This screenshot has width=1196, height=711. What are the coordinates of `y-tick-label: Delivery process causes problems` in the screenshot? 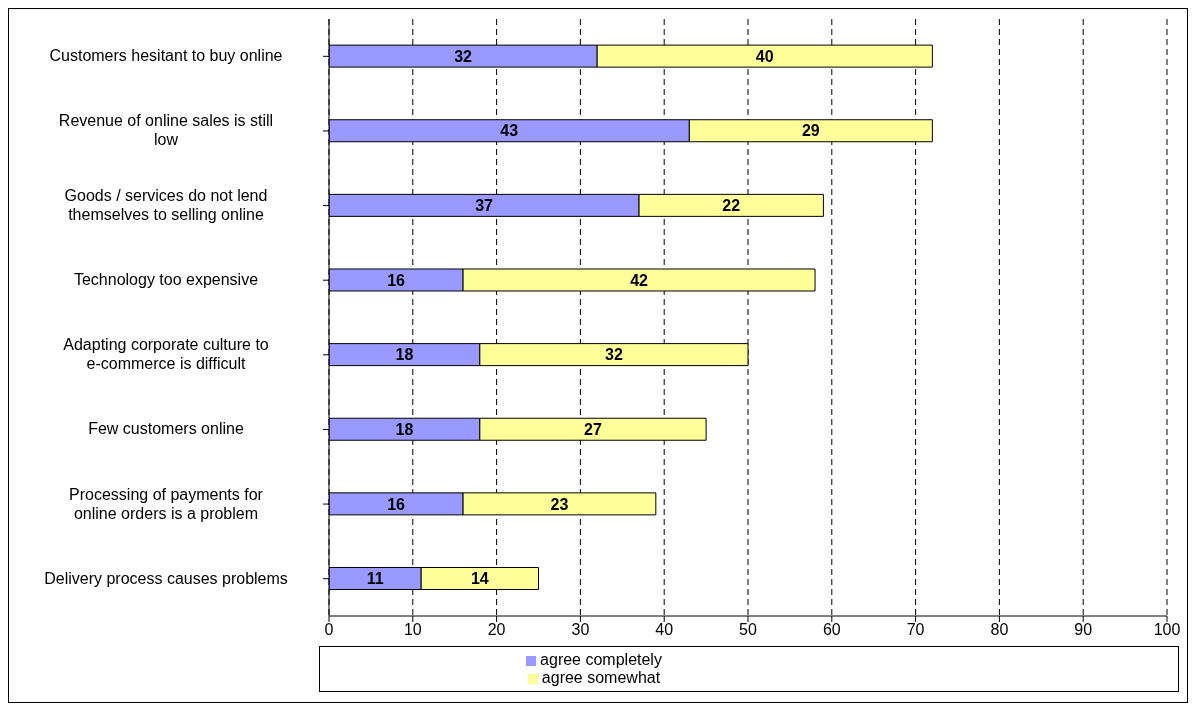 It's located at (166, 578).